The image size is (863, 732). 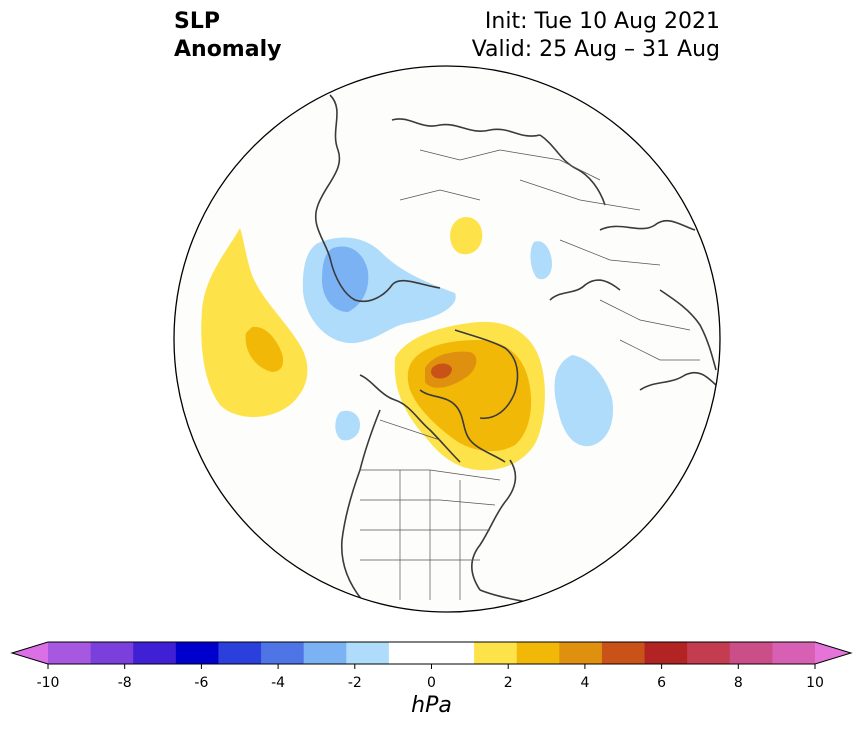 I want to click on anomaly-north-atlantic-negative, so click(x=584, y=401).